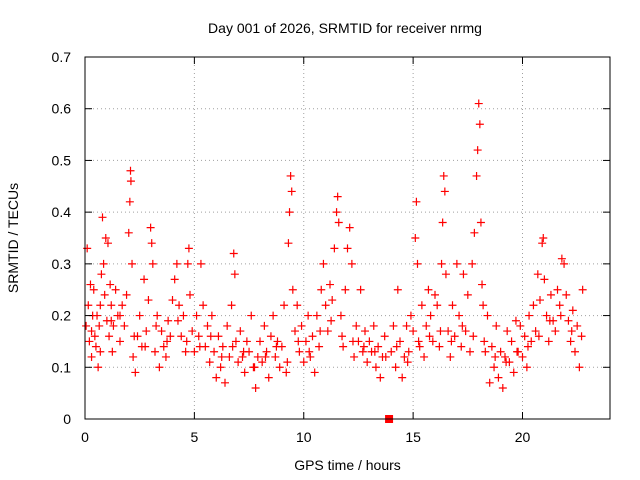 This screenshot has height=480, width=640. What do you see at coordinates (194, 437) in the screenshot?
I see `x-tick-label: 5` at bounding box center [194, 437].